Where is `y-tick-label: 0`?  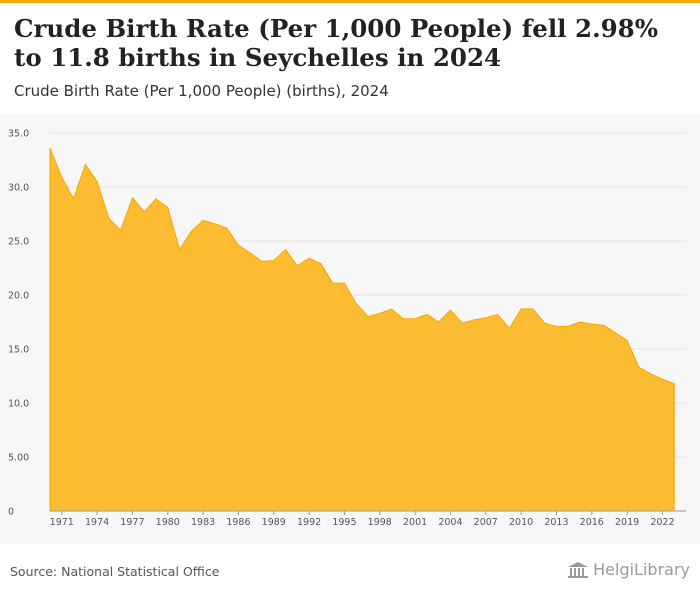
y-tick-label: 0 is located at coordinates (11, 512).